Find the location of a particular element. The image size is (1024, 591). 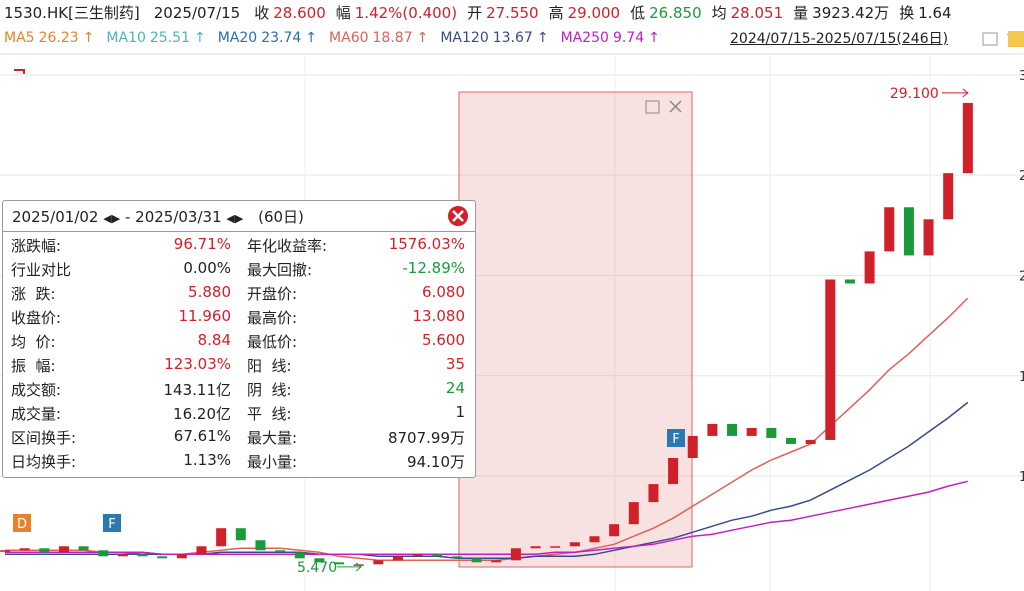

event-marker-label: F is located at coordinates (111, 524).